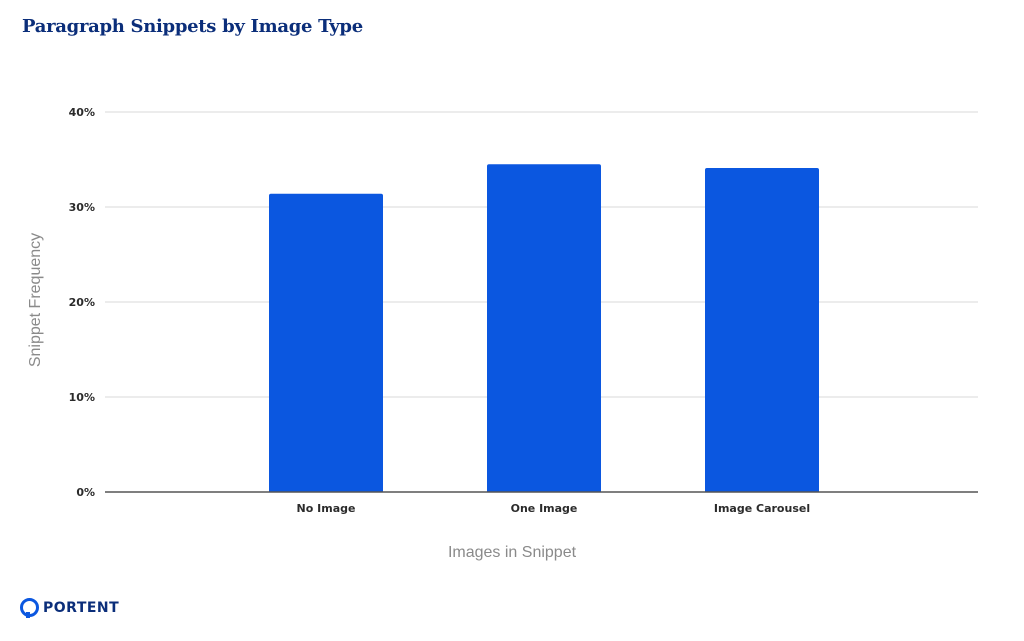  What do you see at coordinates (82, 207) in the screenshot?
I see `y-tick-label: 30%` at bounding box center [82, 207].